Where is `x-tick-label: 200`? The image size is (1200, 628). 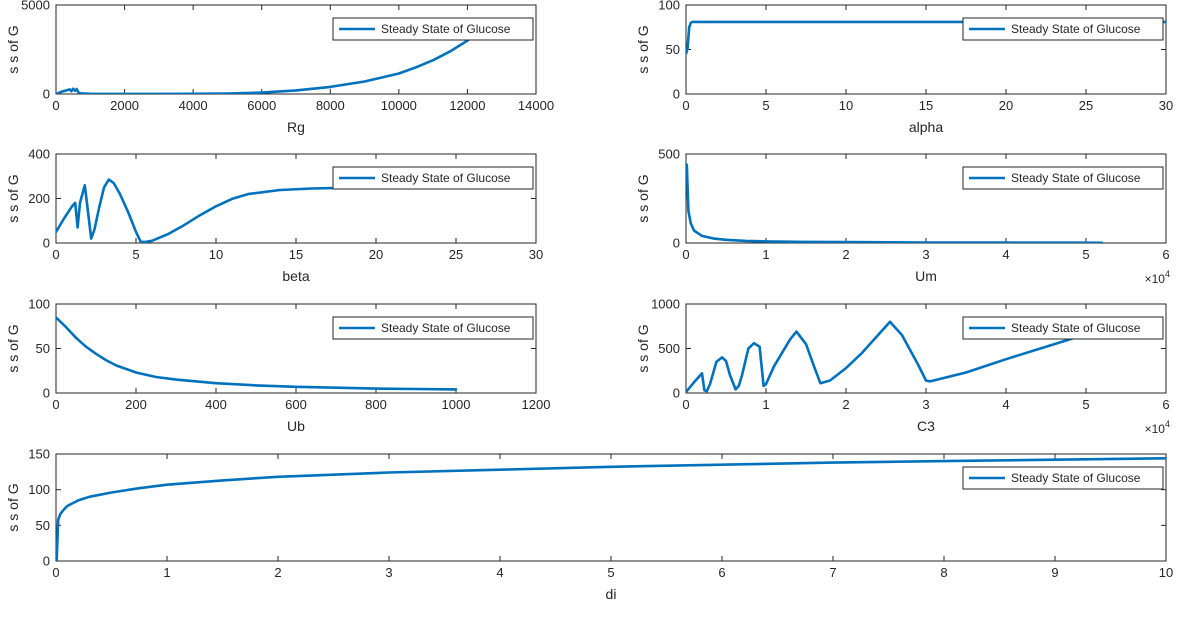
x-tick-label: 200 is located at coordinates (136, 404).